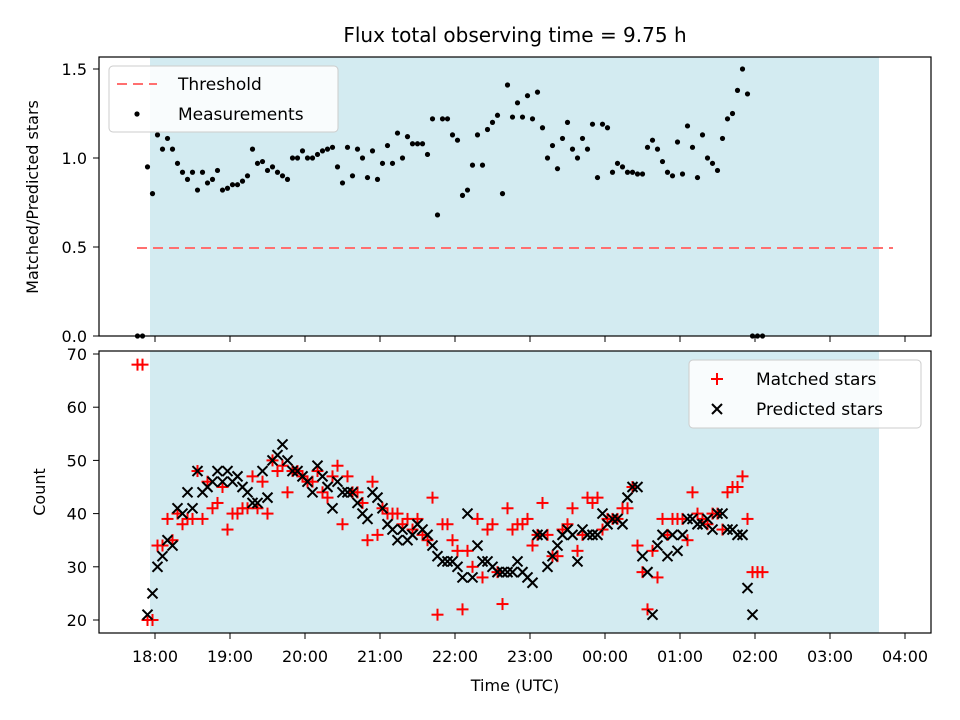  Describe the element at coordinates (819, 410) in the screenshot. I see `legend-predicted-label: Predicted stars` at that location.